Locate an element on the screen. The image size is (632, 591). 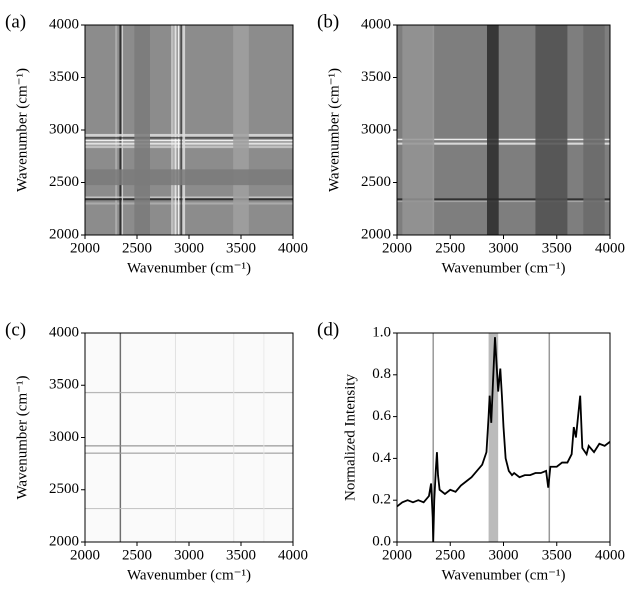
panel-label: (b) is located at coordinates (328, 21).